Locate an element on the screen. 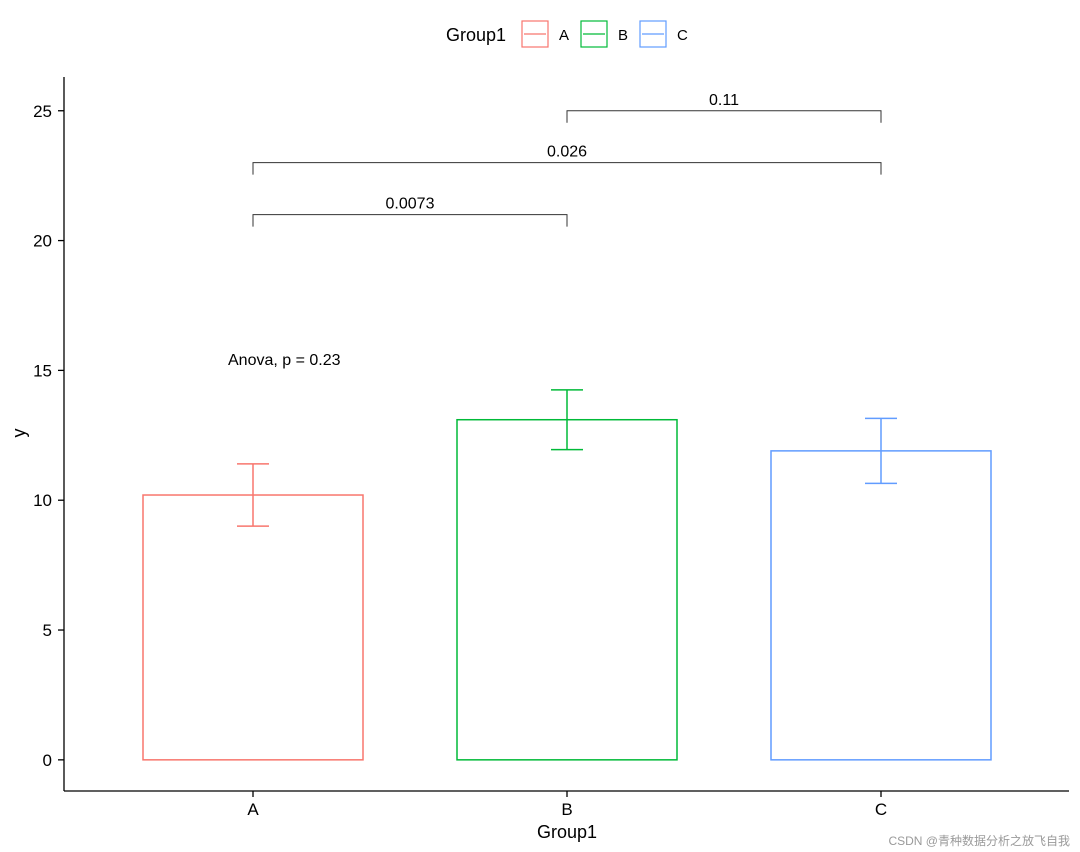 Image resolution: width=1080 pixels, height=852 pixels. p-value-label: 0.11 is located at coordinates (724, 100).